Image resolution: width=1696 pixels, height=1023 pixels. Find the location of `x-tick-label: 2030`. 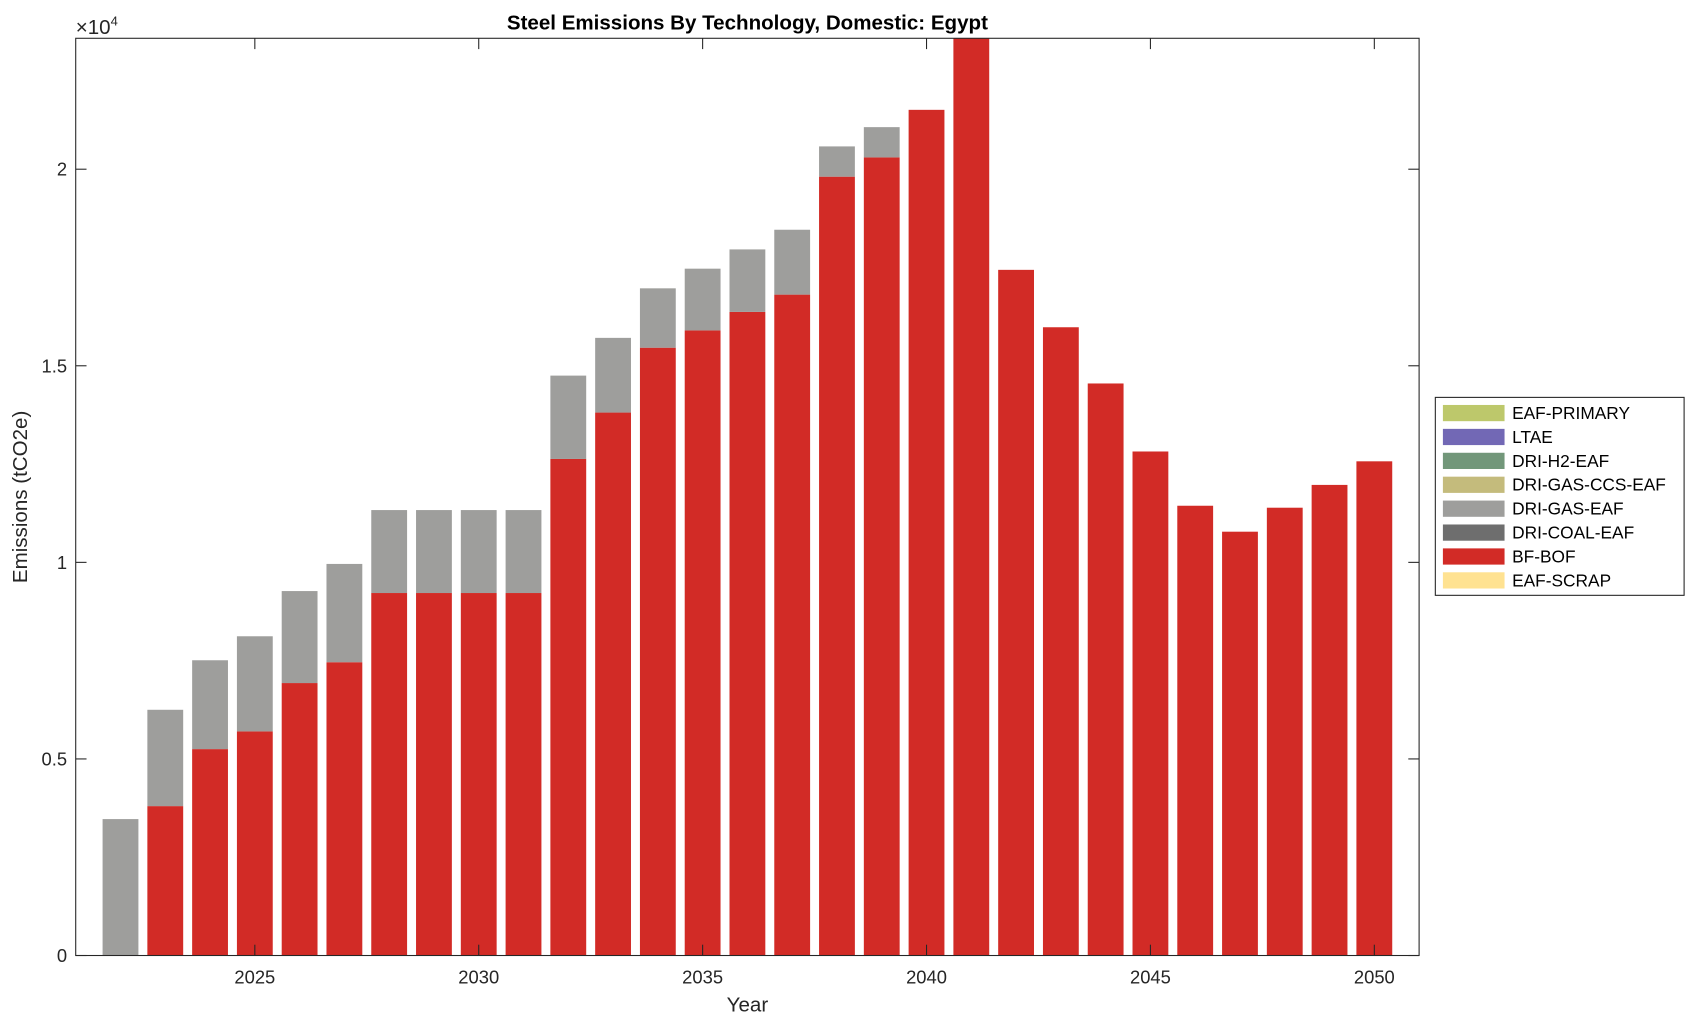

x-tick-label: 2030 is located at coordinates (478, 977).